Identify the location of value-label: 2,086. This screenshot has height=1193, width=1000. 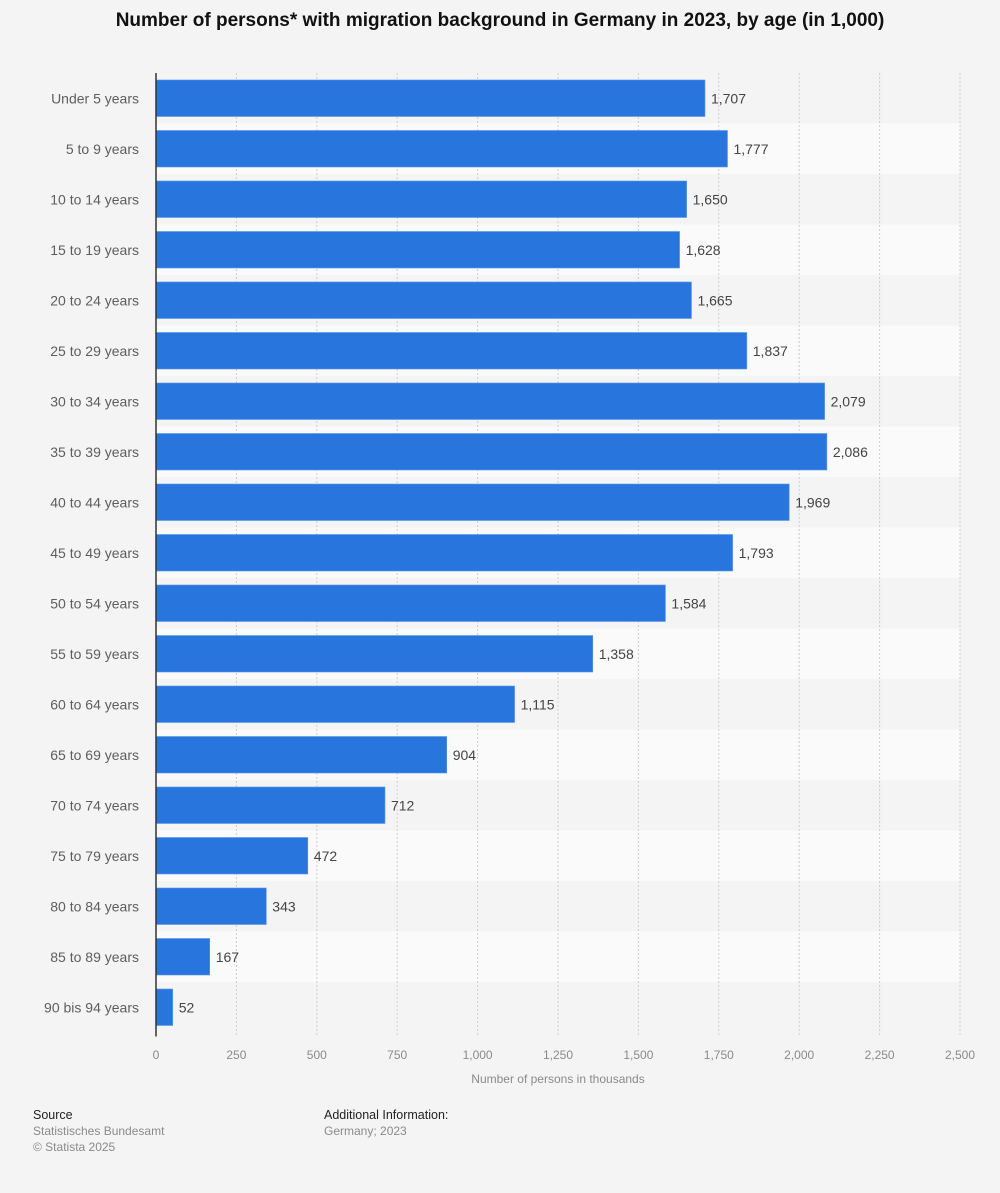
(850, 452).